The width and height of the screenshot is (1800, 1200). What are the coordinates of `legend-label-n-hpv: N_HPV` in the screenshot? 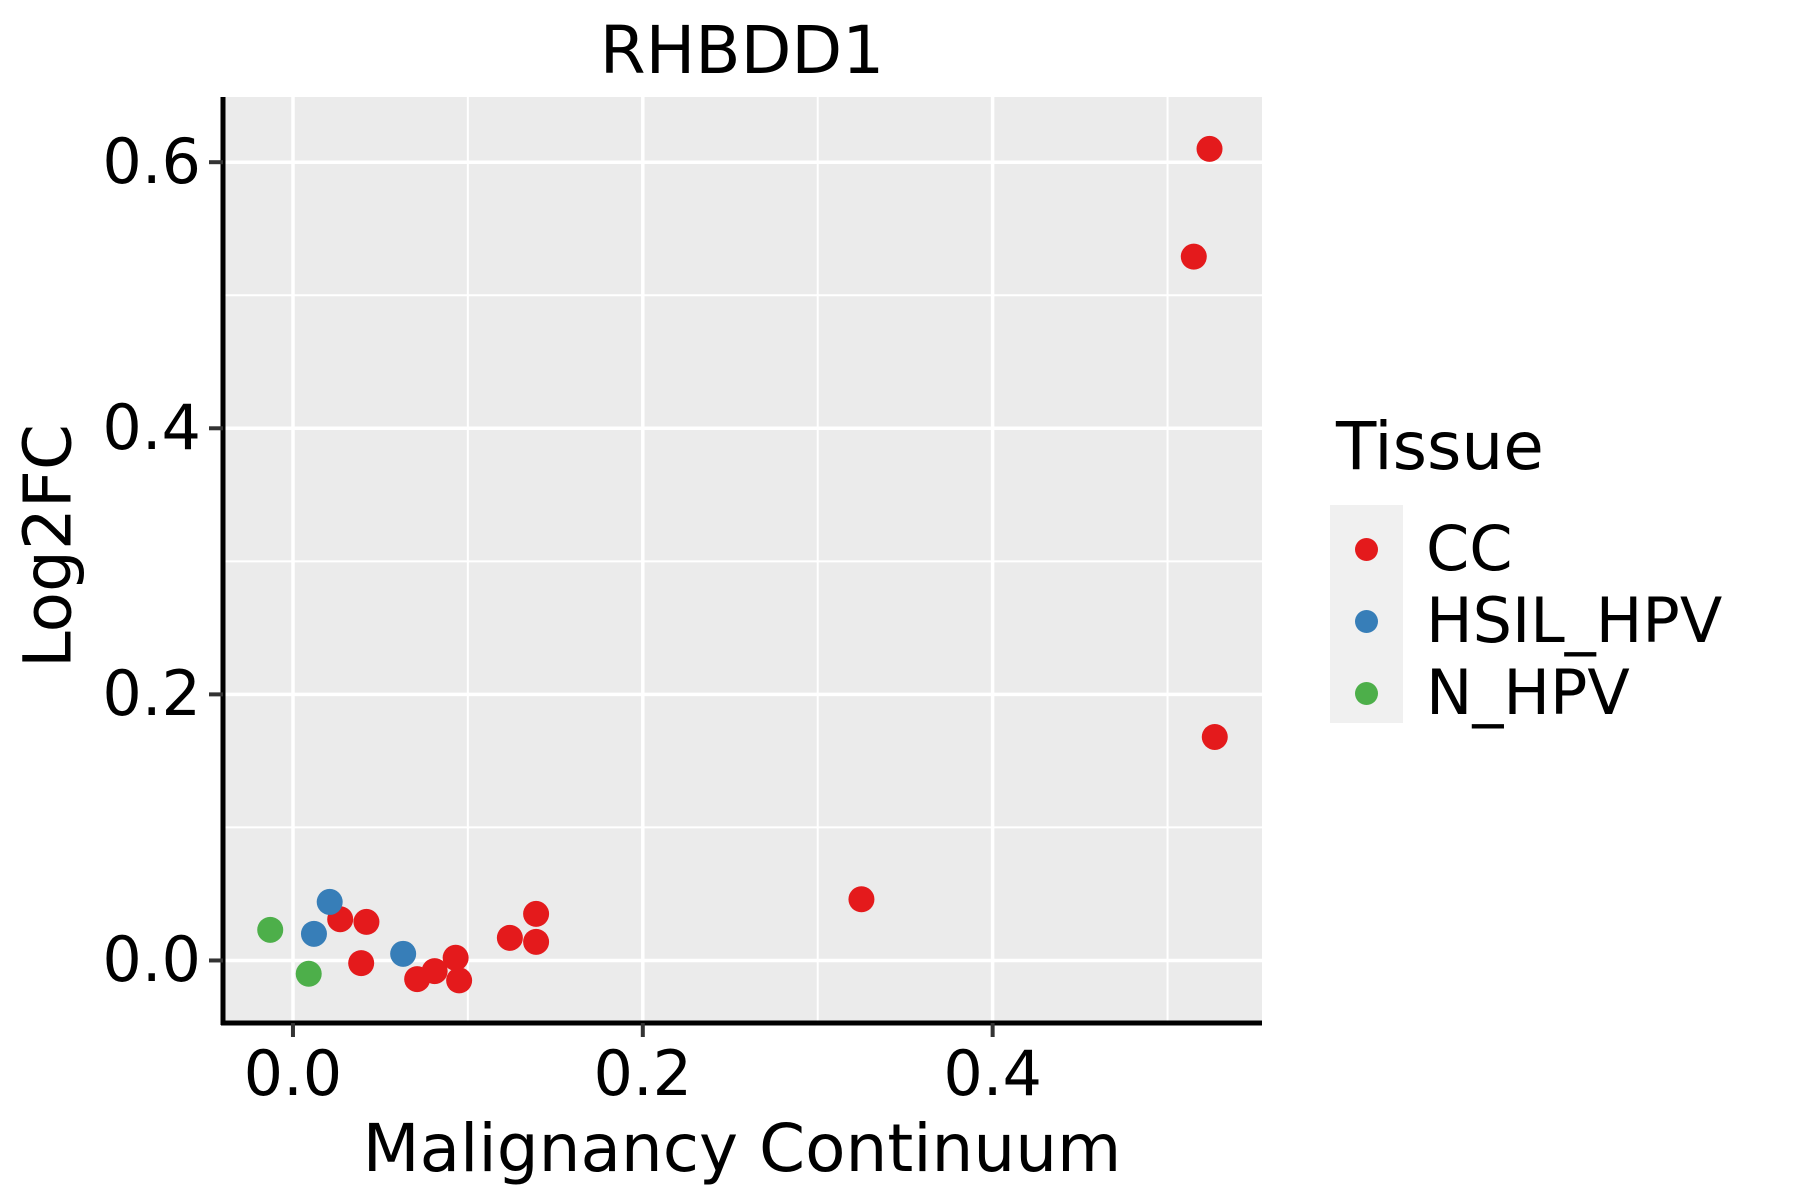 It's located at (1528, 692).